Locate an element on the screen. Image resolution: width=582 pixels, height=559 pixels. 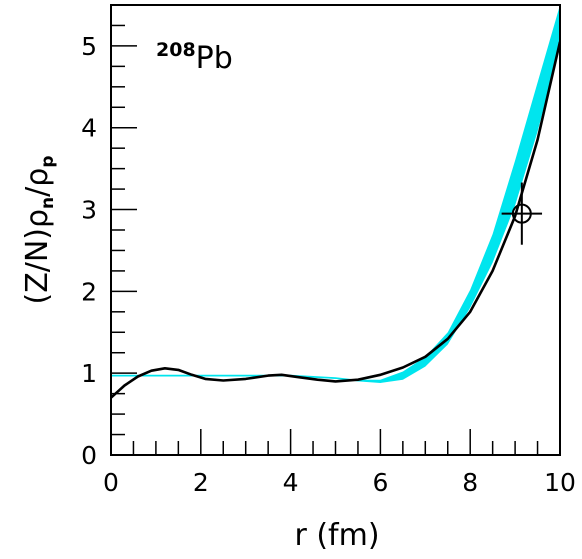
data-point-layer is located at coordinates (522, 213).